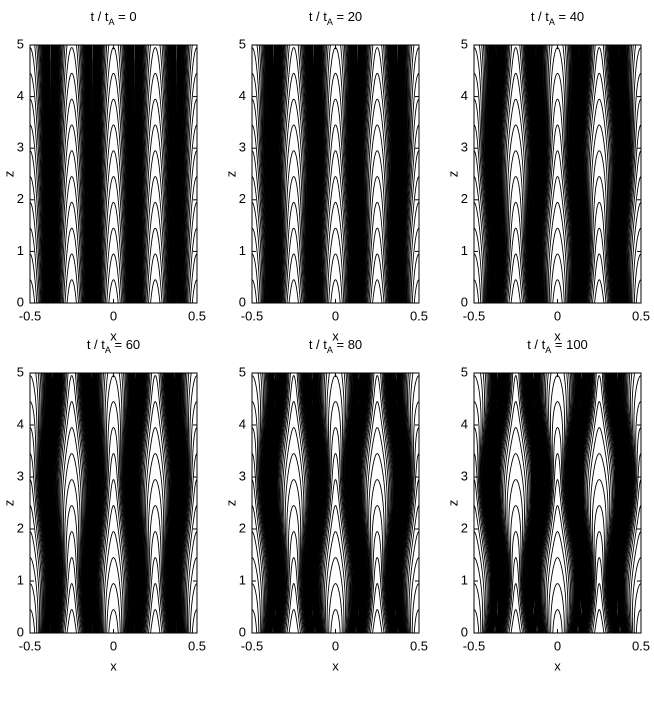  Describe the element at coordinates (20, 475) in the screenshot. I see `y-tick-label: 3` at that location.